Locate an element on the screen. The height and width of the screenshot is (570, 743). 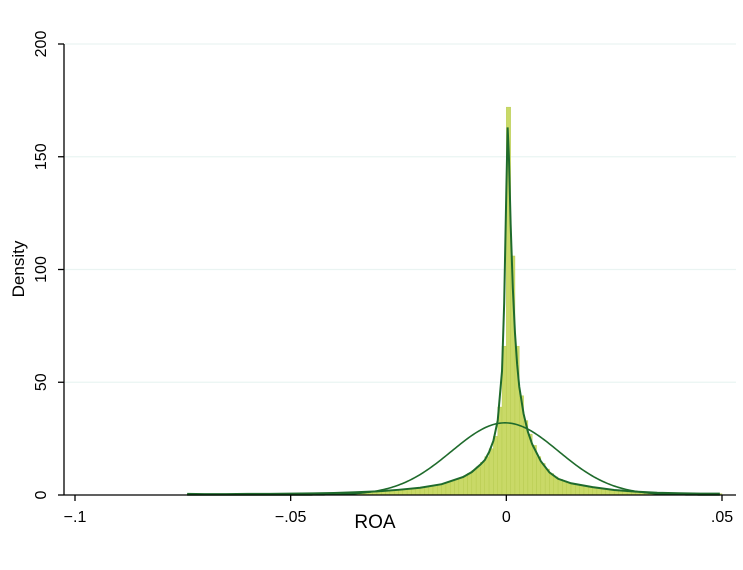
y-axis-ticks: 0 50 100 150 200 is located at coordinates (48, 265).